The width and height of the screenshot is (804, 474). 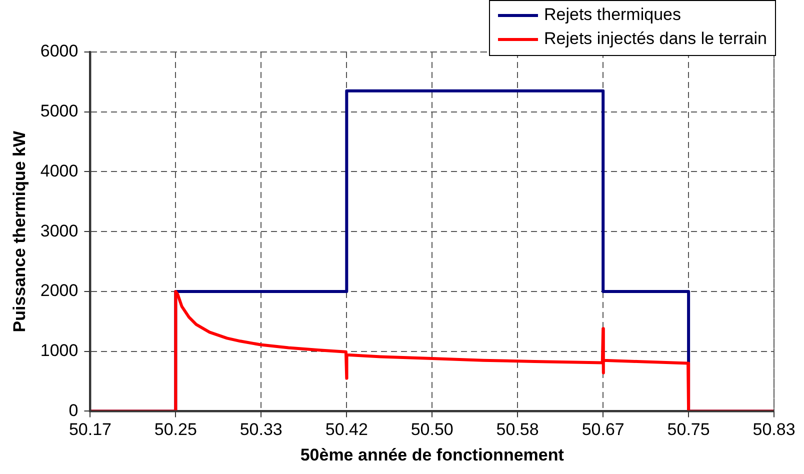 I want to click on x-tick-label: 50.17, so click(x=90, y=430).